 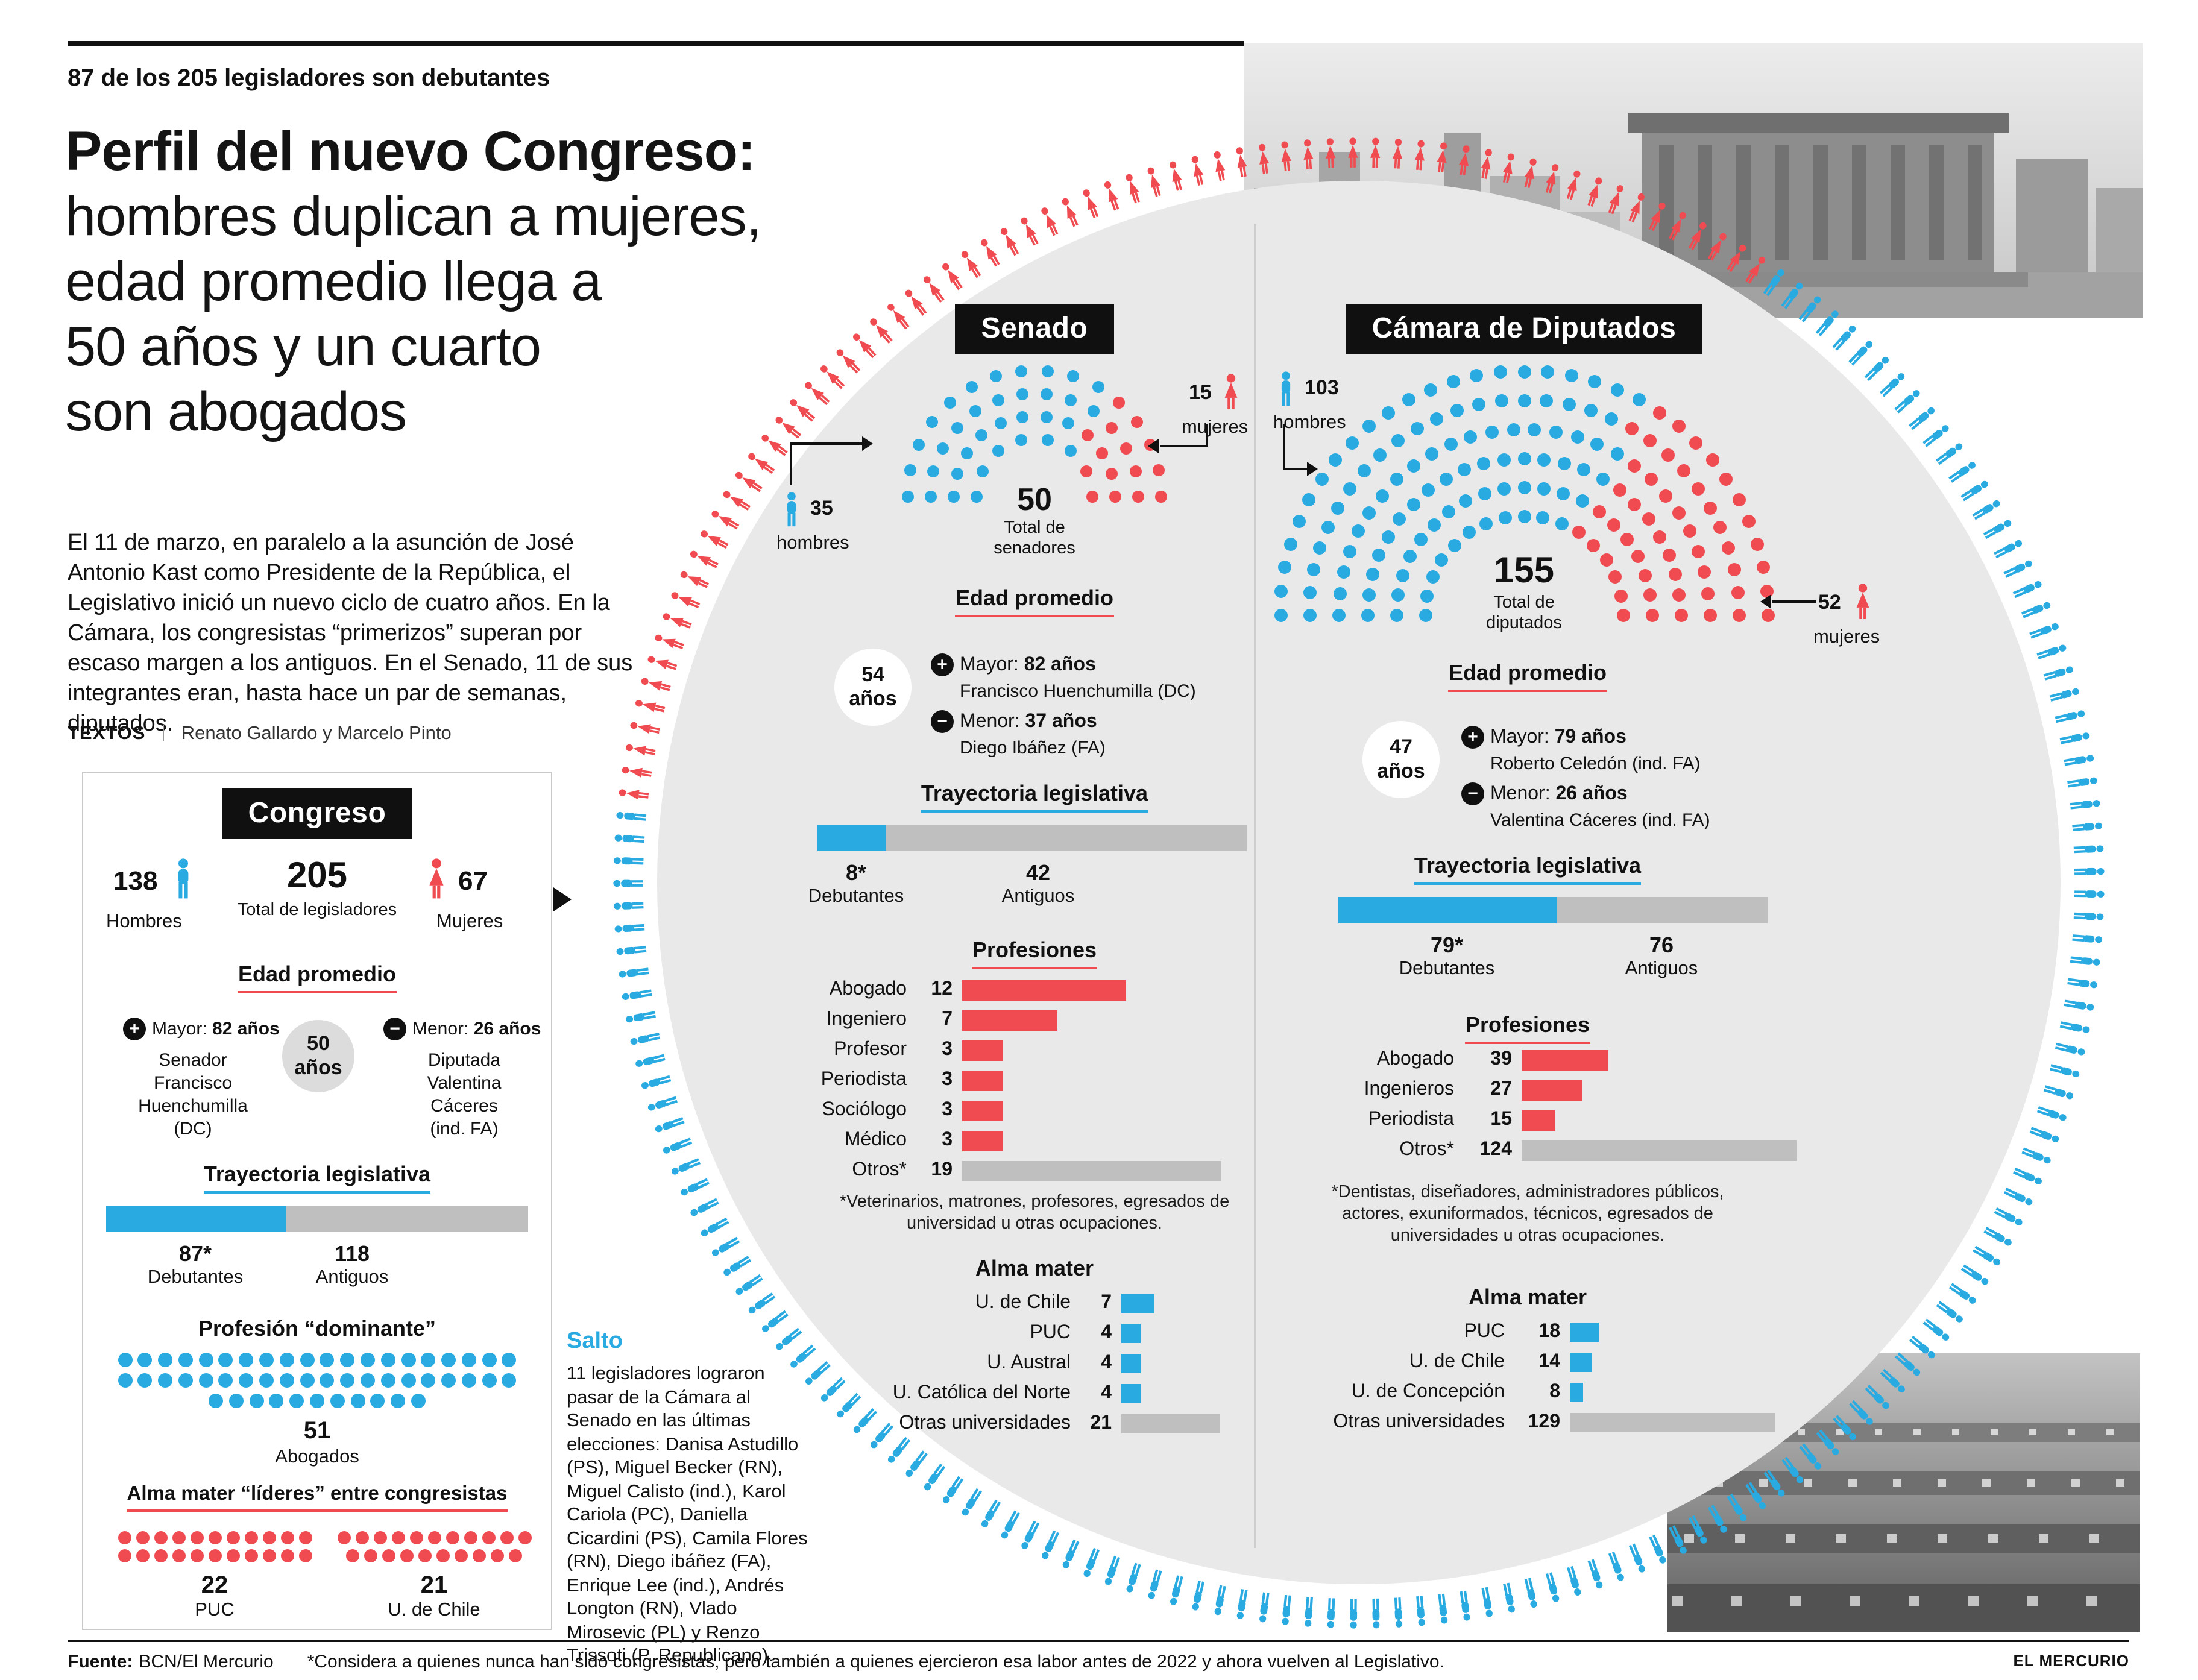 I want to click on chart-row-value: 14, so click(x=1549, y=1362).